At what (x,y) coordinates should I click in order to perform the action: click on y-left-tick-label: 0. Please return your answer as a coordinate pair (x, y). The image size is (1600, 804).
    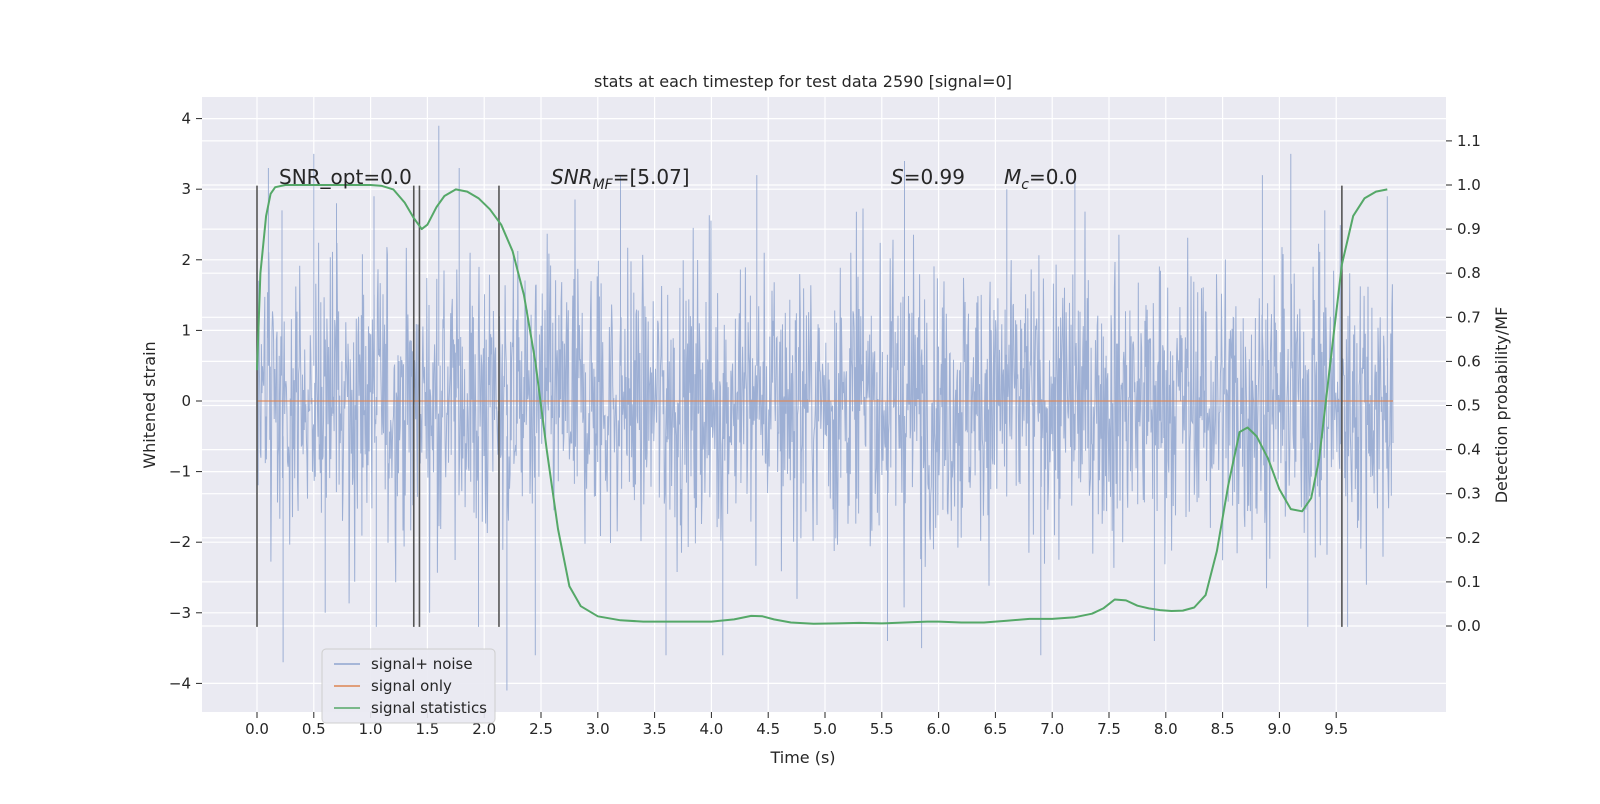
    Looking at the image, I should click on (186, 401).